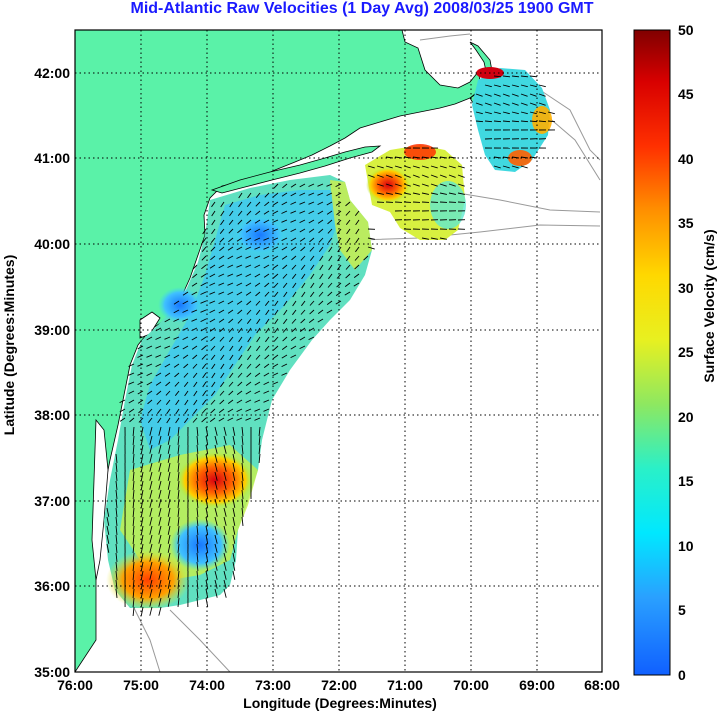 Image resolution: width=724 pixels, height=714 pixels. What do you see at coordinates (686, 223) in the screenshot?
I see `colorbar-tick-label: 35` at bounding box center [686, 223].